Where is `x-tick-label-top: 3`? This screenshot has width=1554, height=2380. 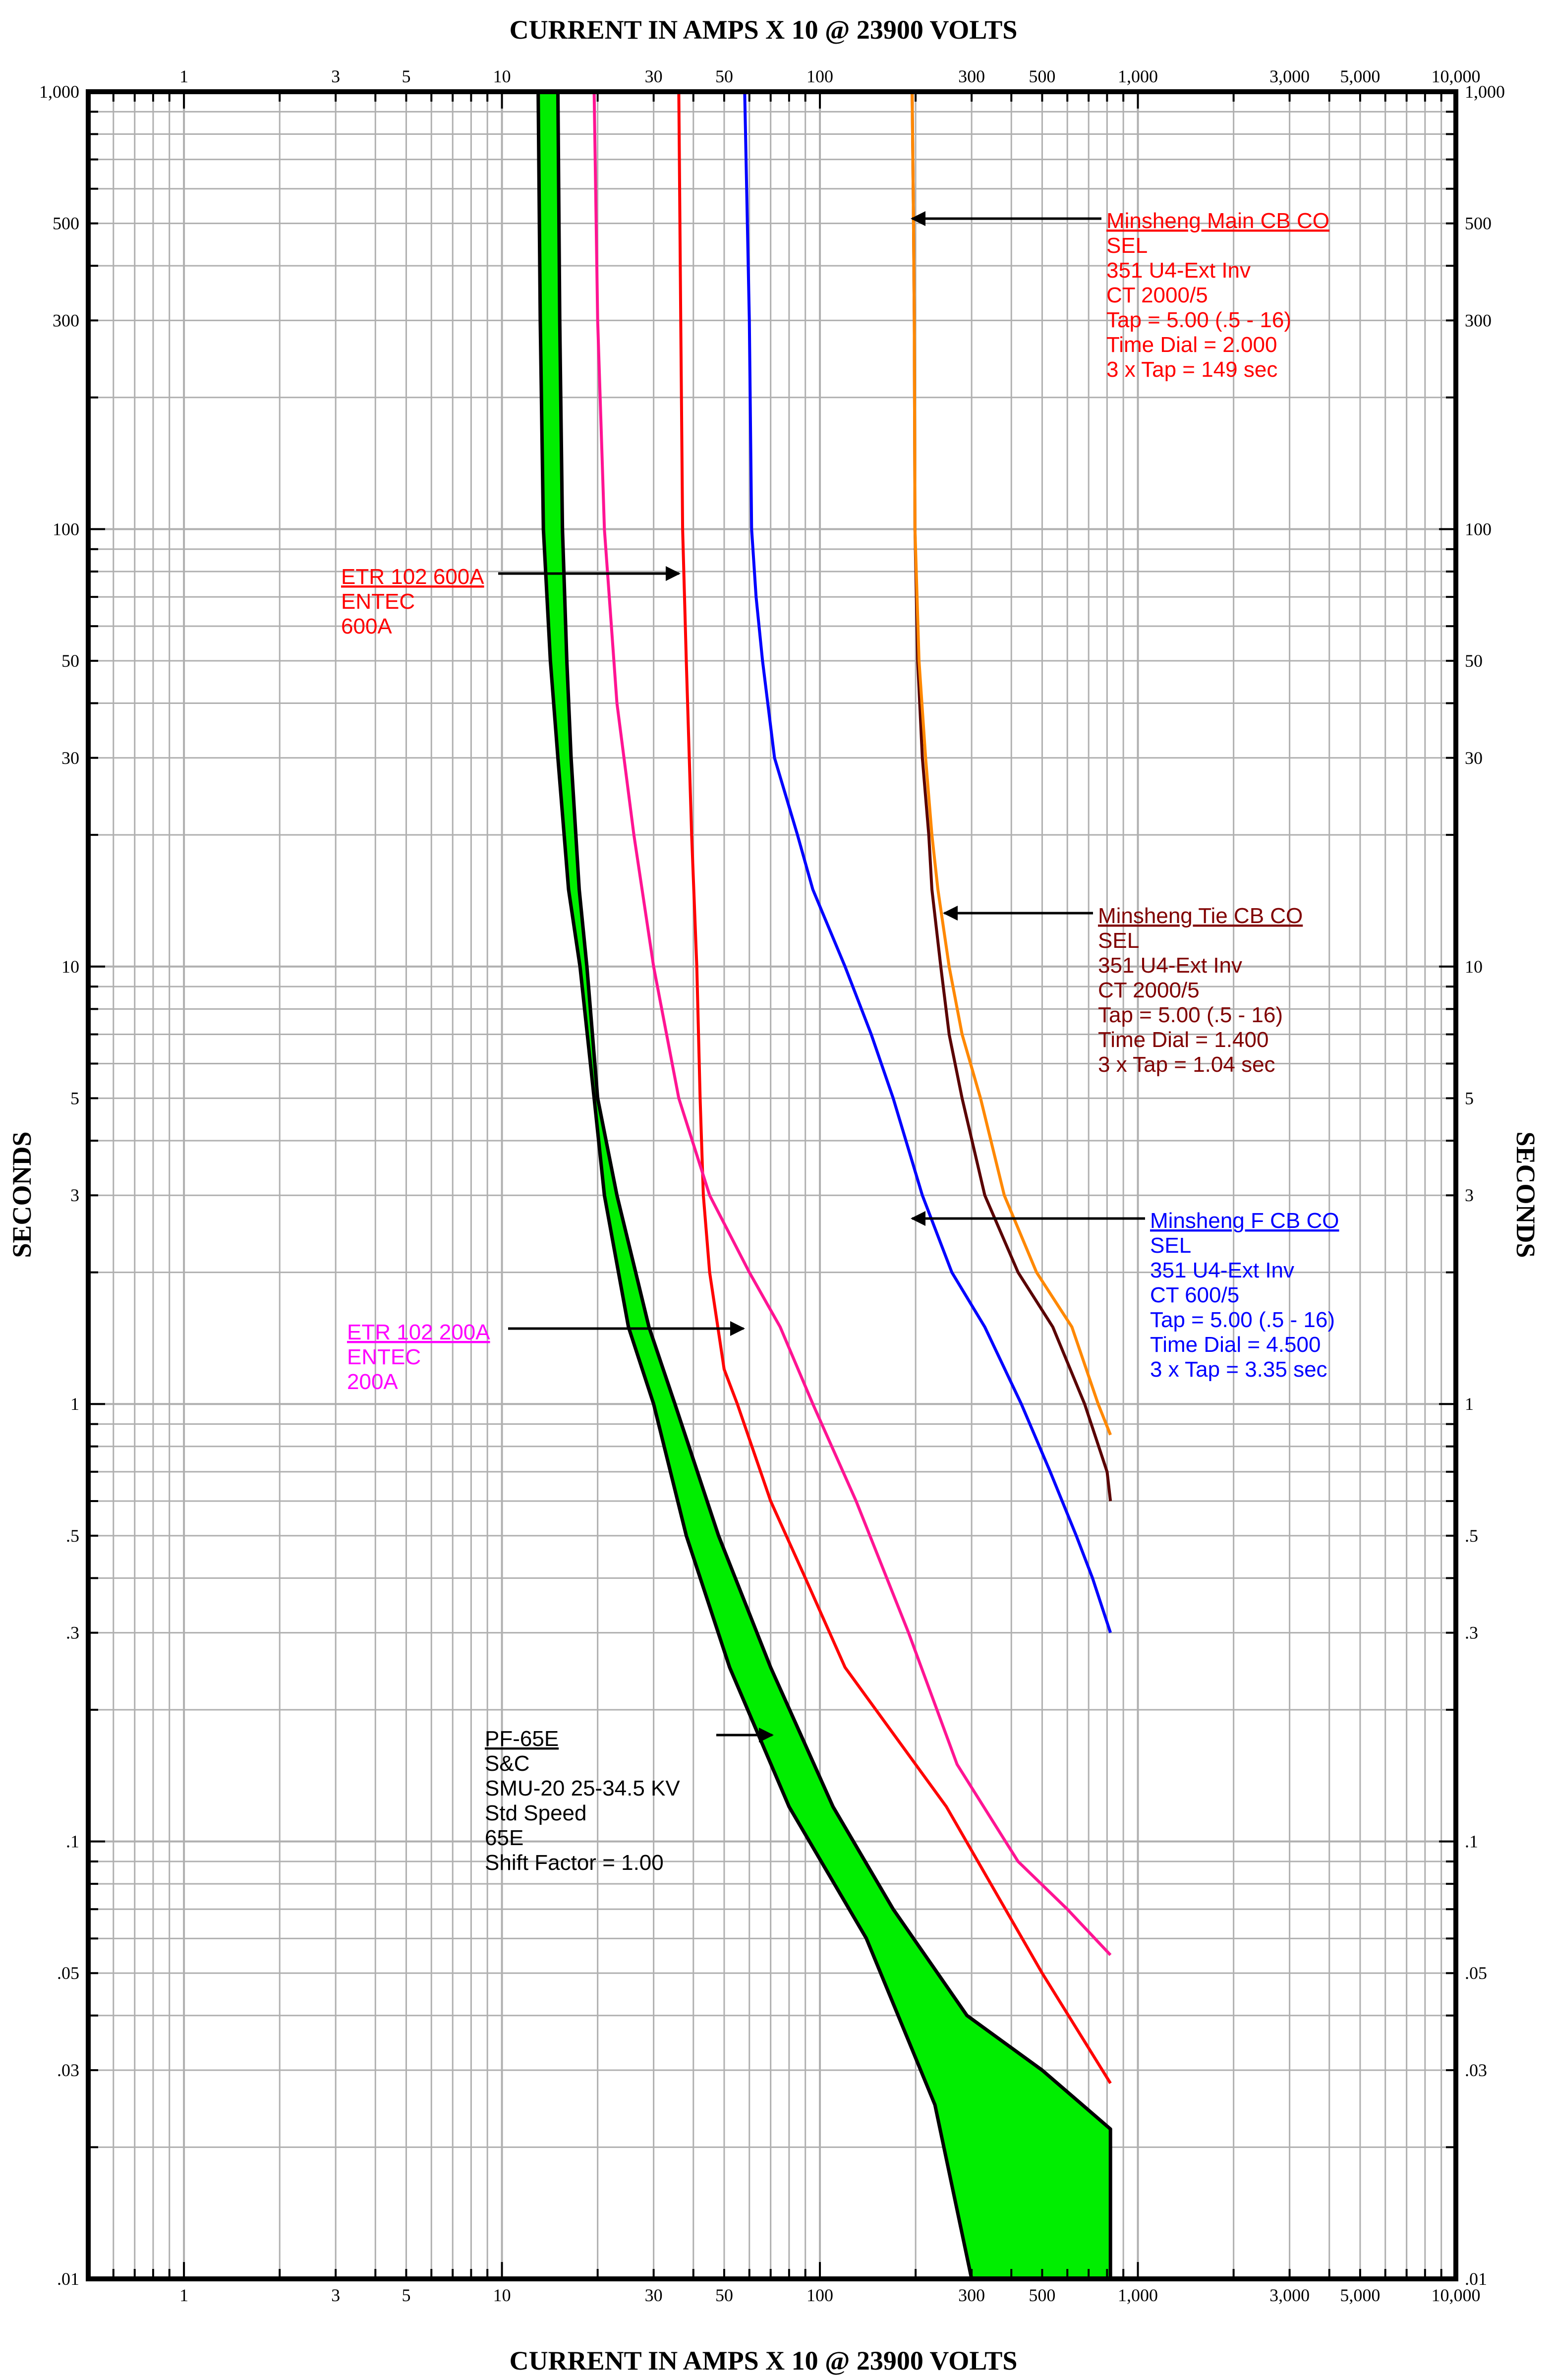
x-tick-label-top: 3 is located at coordinates (335, 76).